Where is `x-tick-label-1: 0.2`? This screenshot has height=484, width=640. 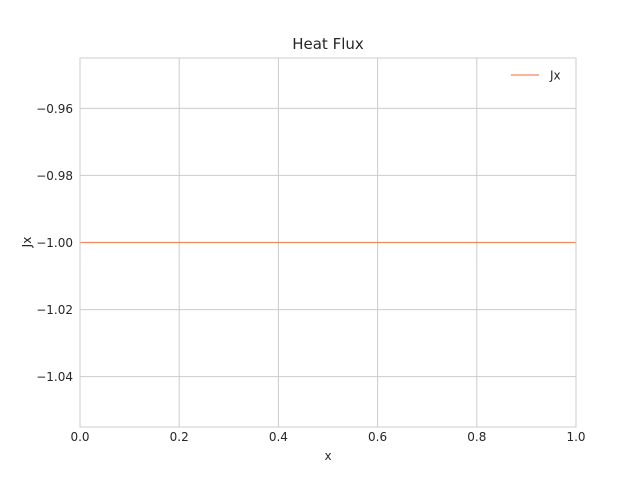
x-tick-label-1: 0.2 is located at coordinates (179, 437).